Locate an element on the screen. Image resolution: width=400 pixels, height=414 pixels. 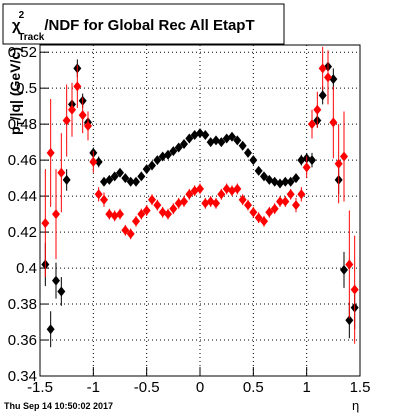
y-tick-label: 0.5 is located at coordinates (26, 88).